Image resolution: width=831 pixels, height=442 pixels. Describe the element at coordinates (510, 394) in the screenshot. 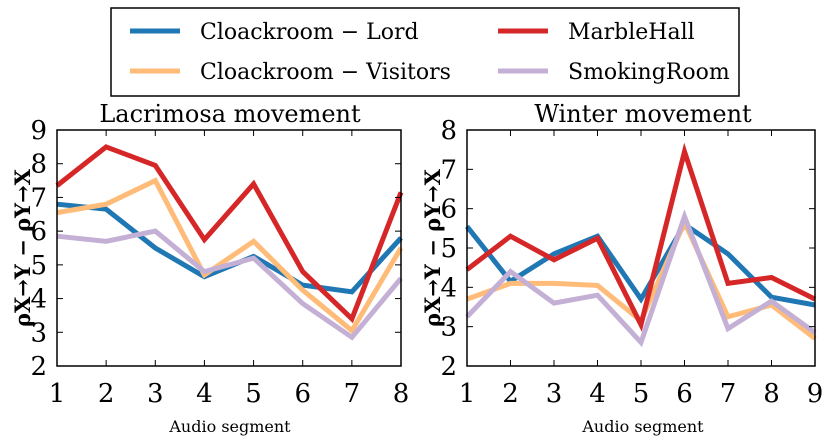

I see `x-tick-label-winter: 2` at that location.